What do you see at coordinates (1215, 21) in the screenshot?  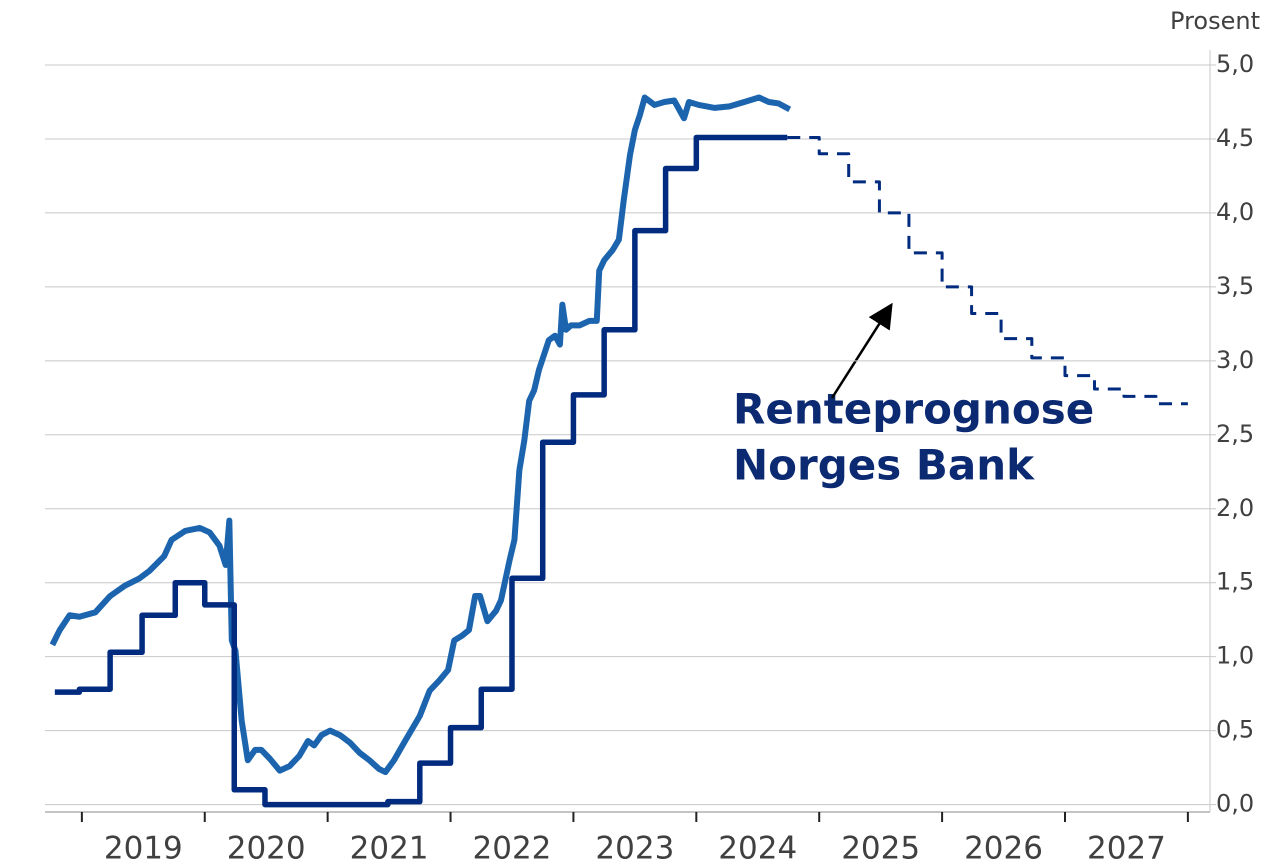 I see `y-axis-label: Prosent` at bounding box center [1215, 21].